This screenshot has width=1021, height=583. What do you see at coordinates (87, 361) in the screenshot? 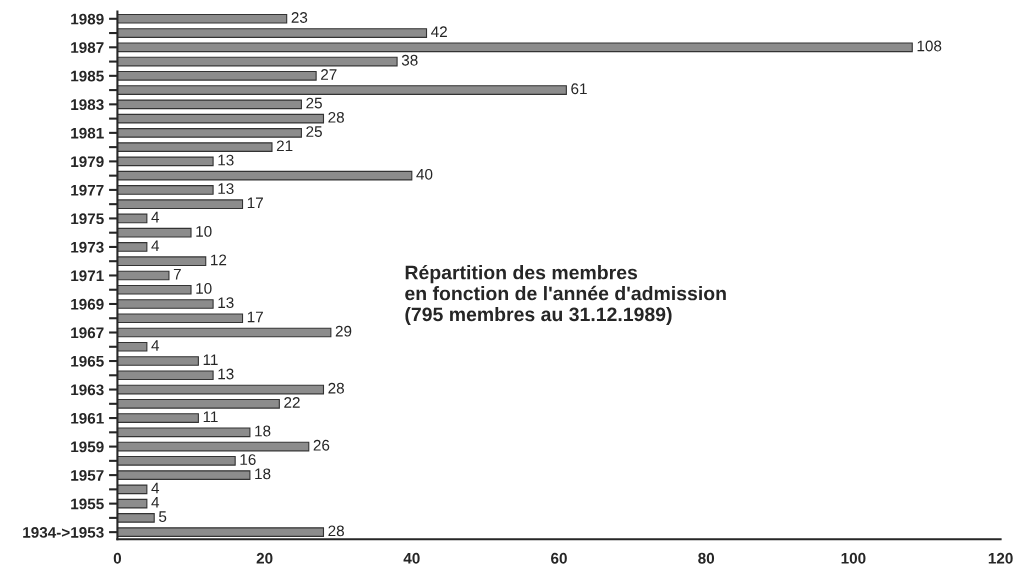
I see `y-tick-label: 1965` at bounding box center [87, 361].